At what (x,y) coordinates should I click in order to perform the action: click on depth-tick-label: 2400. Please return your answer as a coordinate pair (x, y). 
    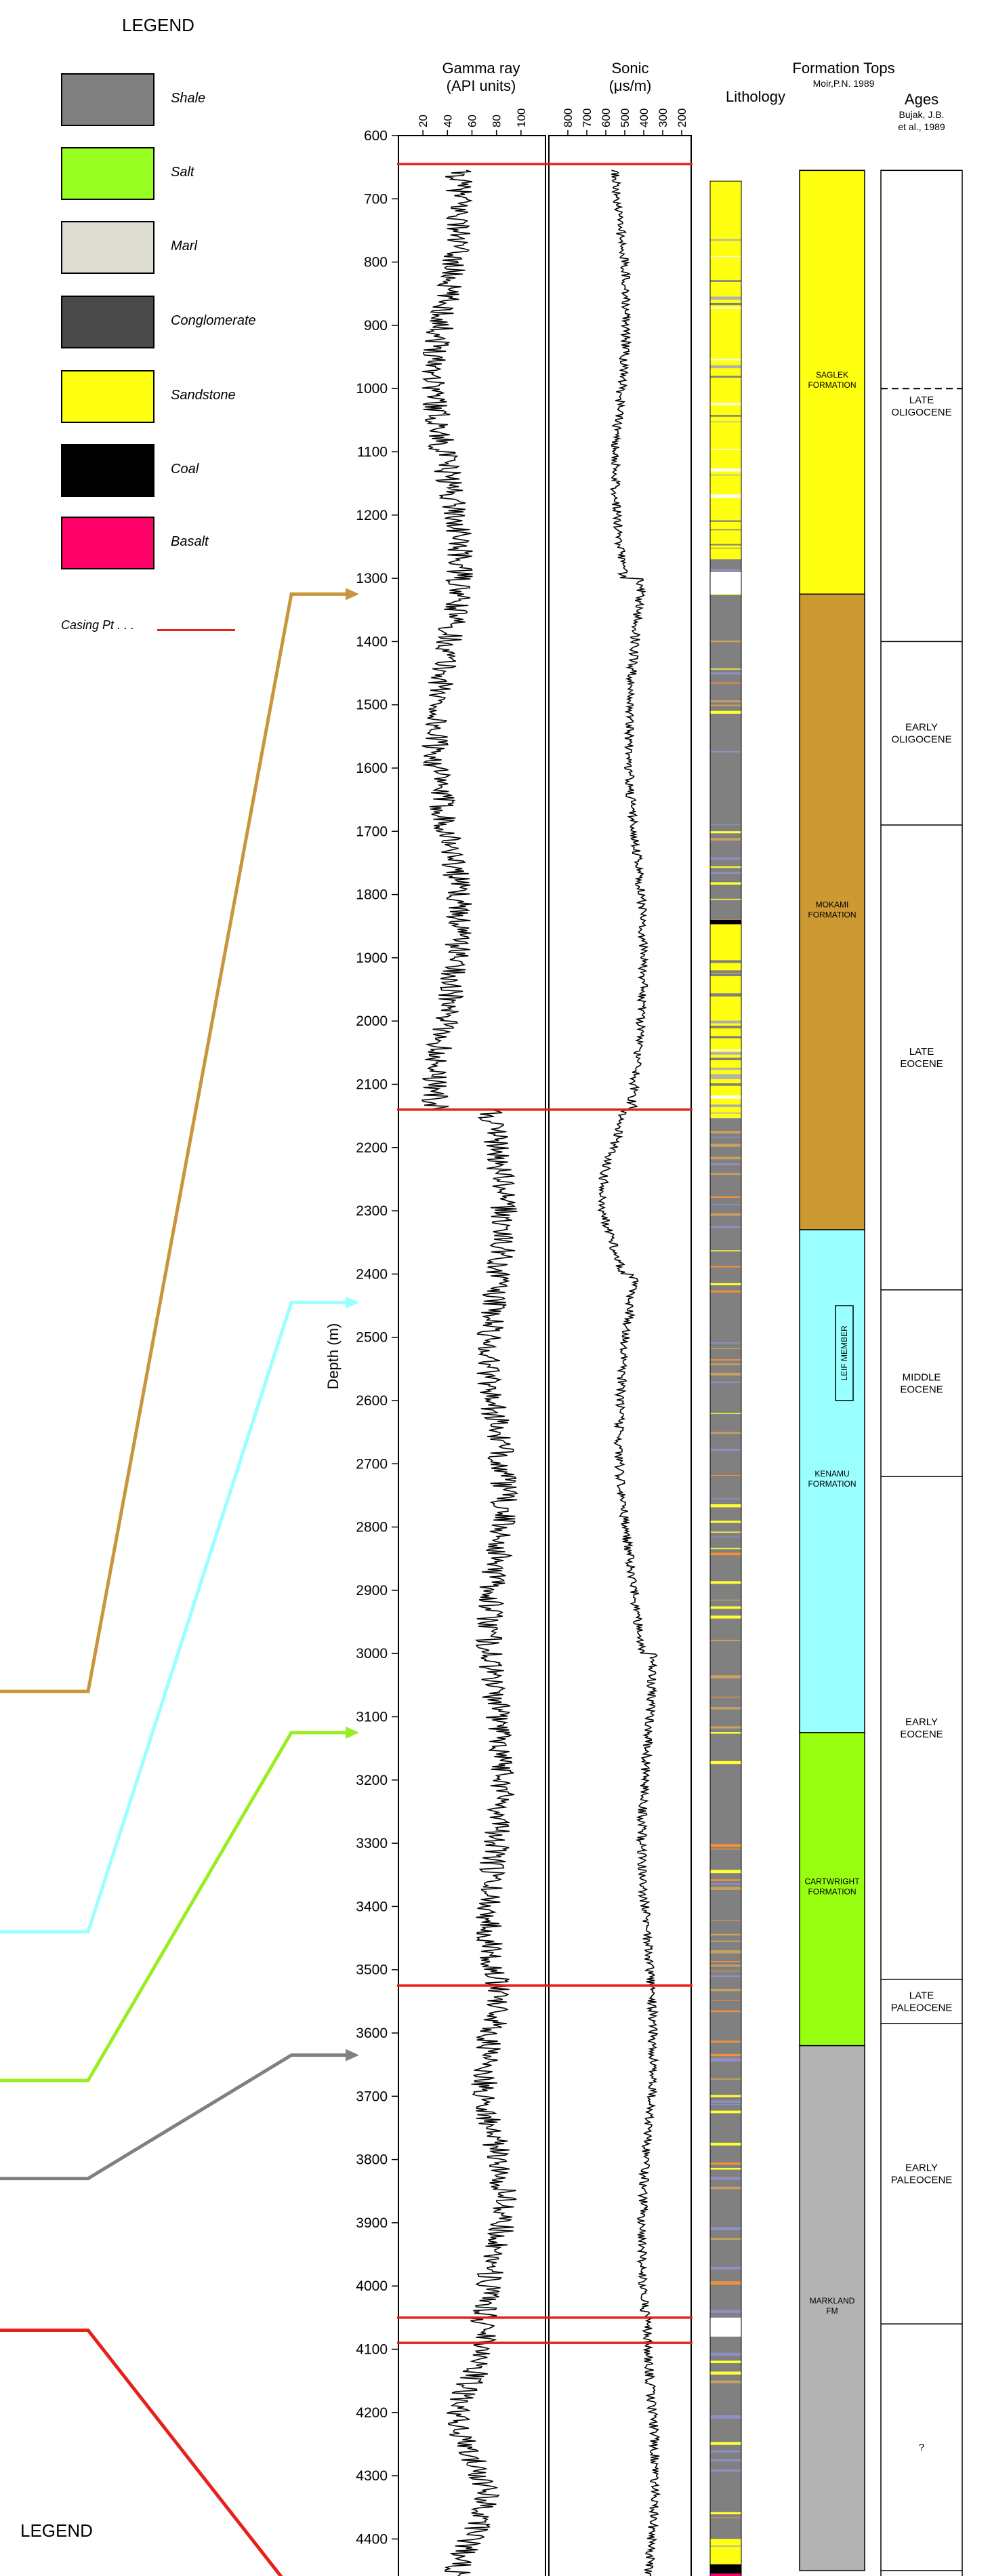
    Looking at the image, I should click on (372, 1274).